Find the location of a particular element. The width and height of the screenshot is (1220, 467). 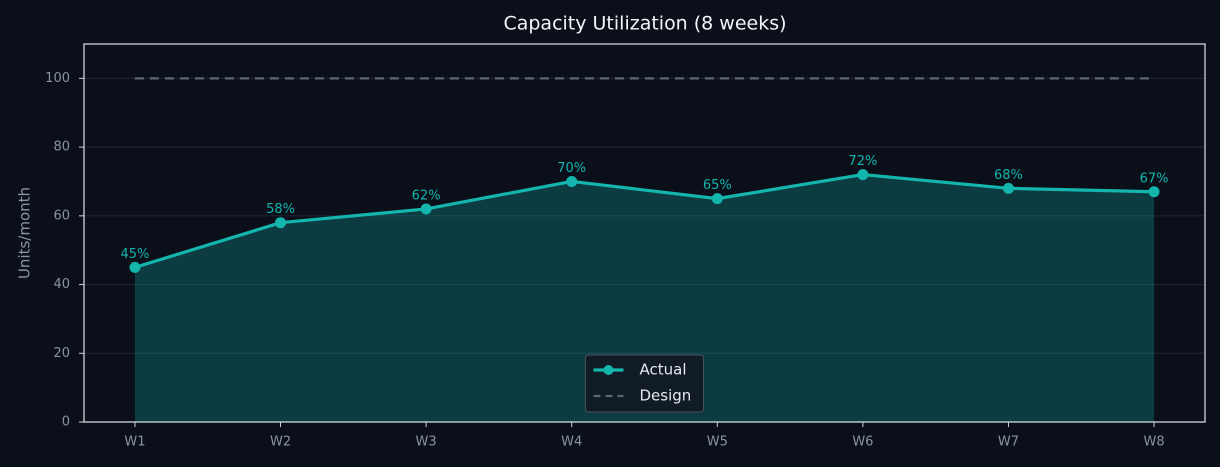

value-label: 72% is located at coordinates (862, 161).